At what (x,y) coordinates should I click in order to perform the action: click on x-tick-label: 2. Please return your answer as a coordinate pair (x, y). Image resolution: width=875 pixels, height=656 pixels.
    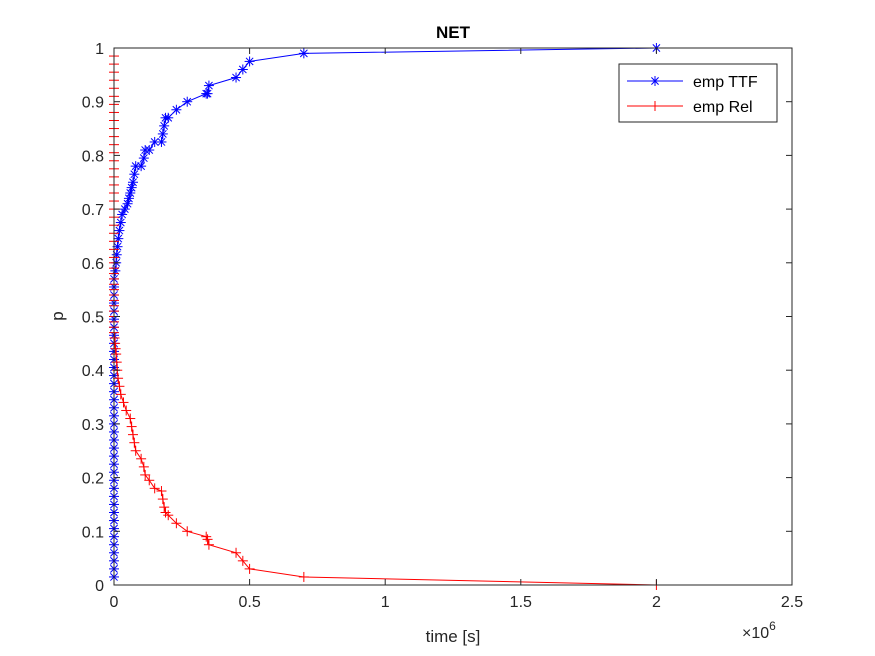
    Looking at the image, I should click on (656, 602).